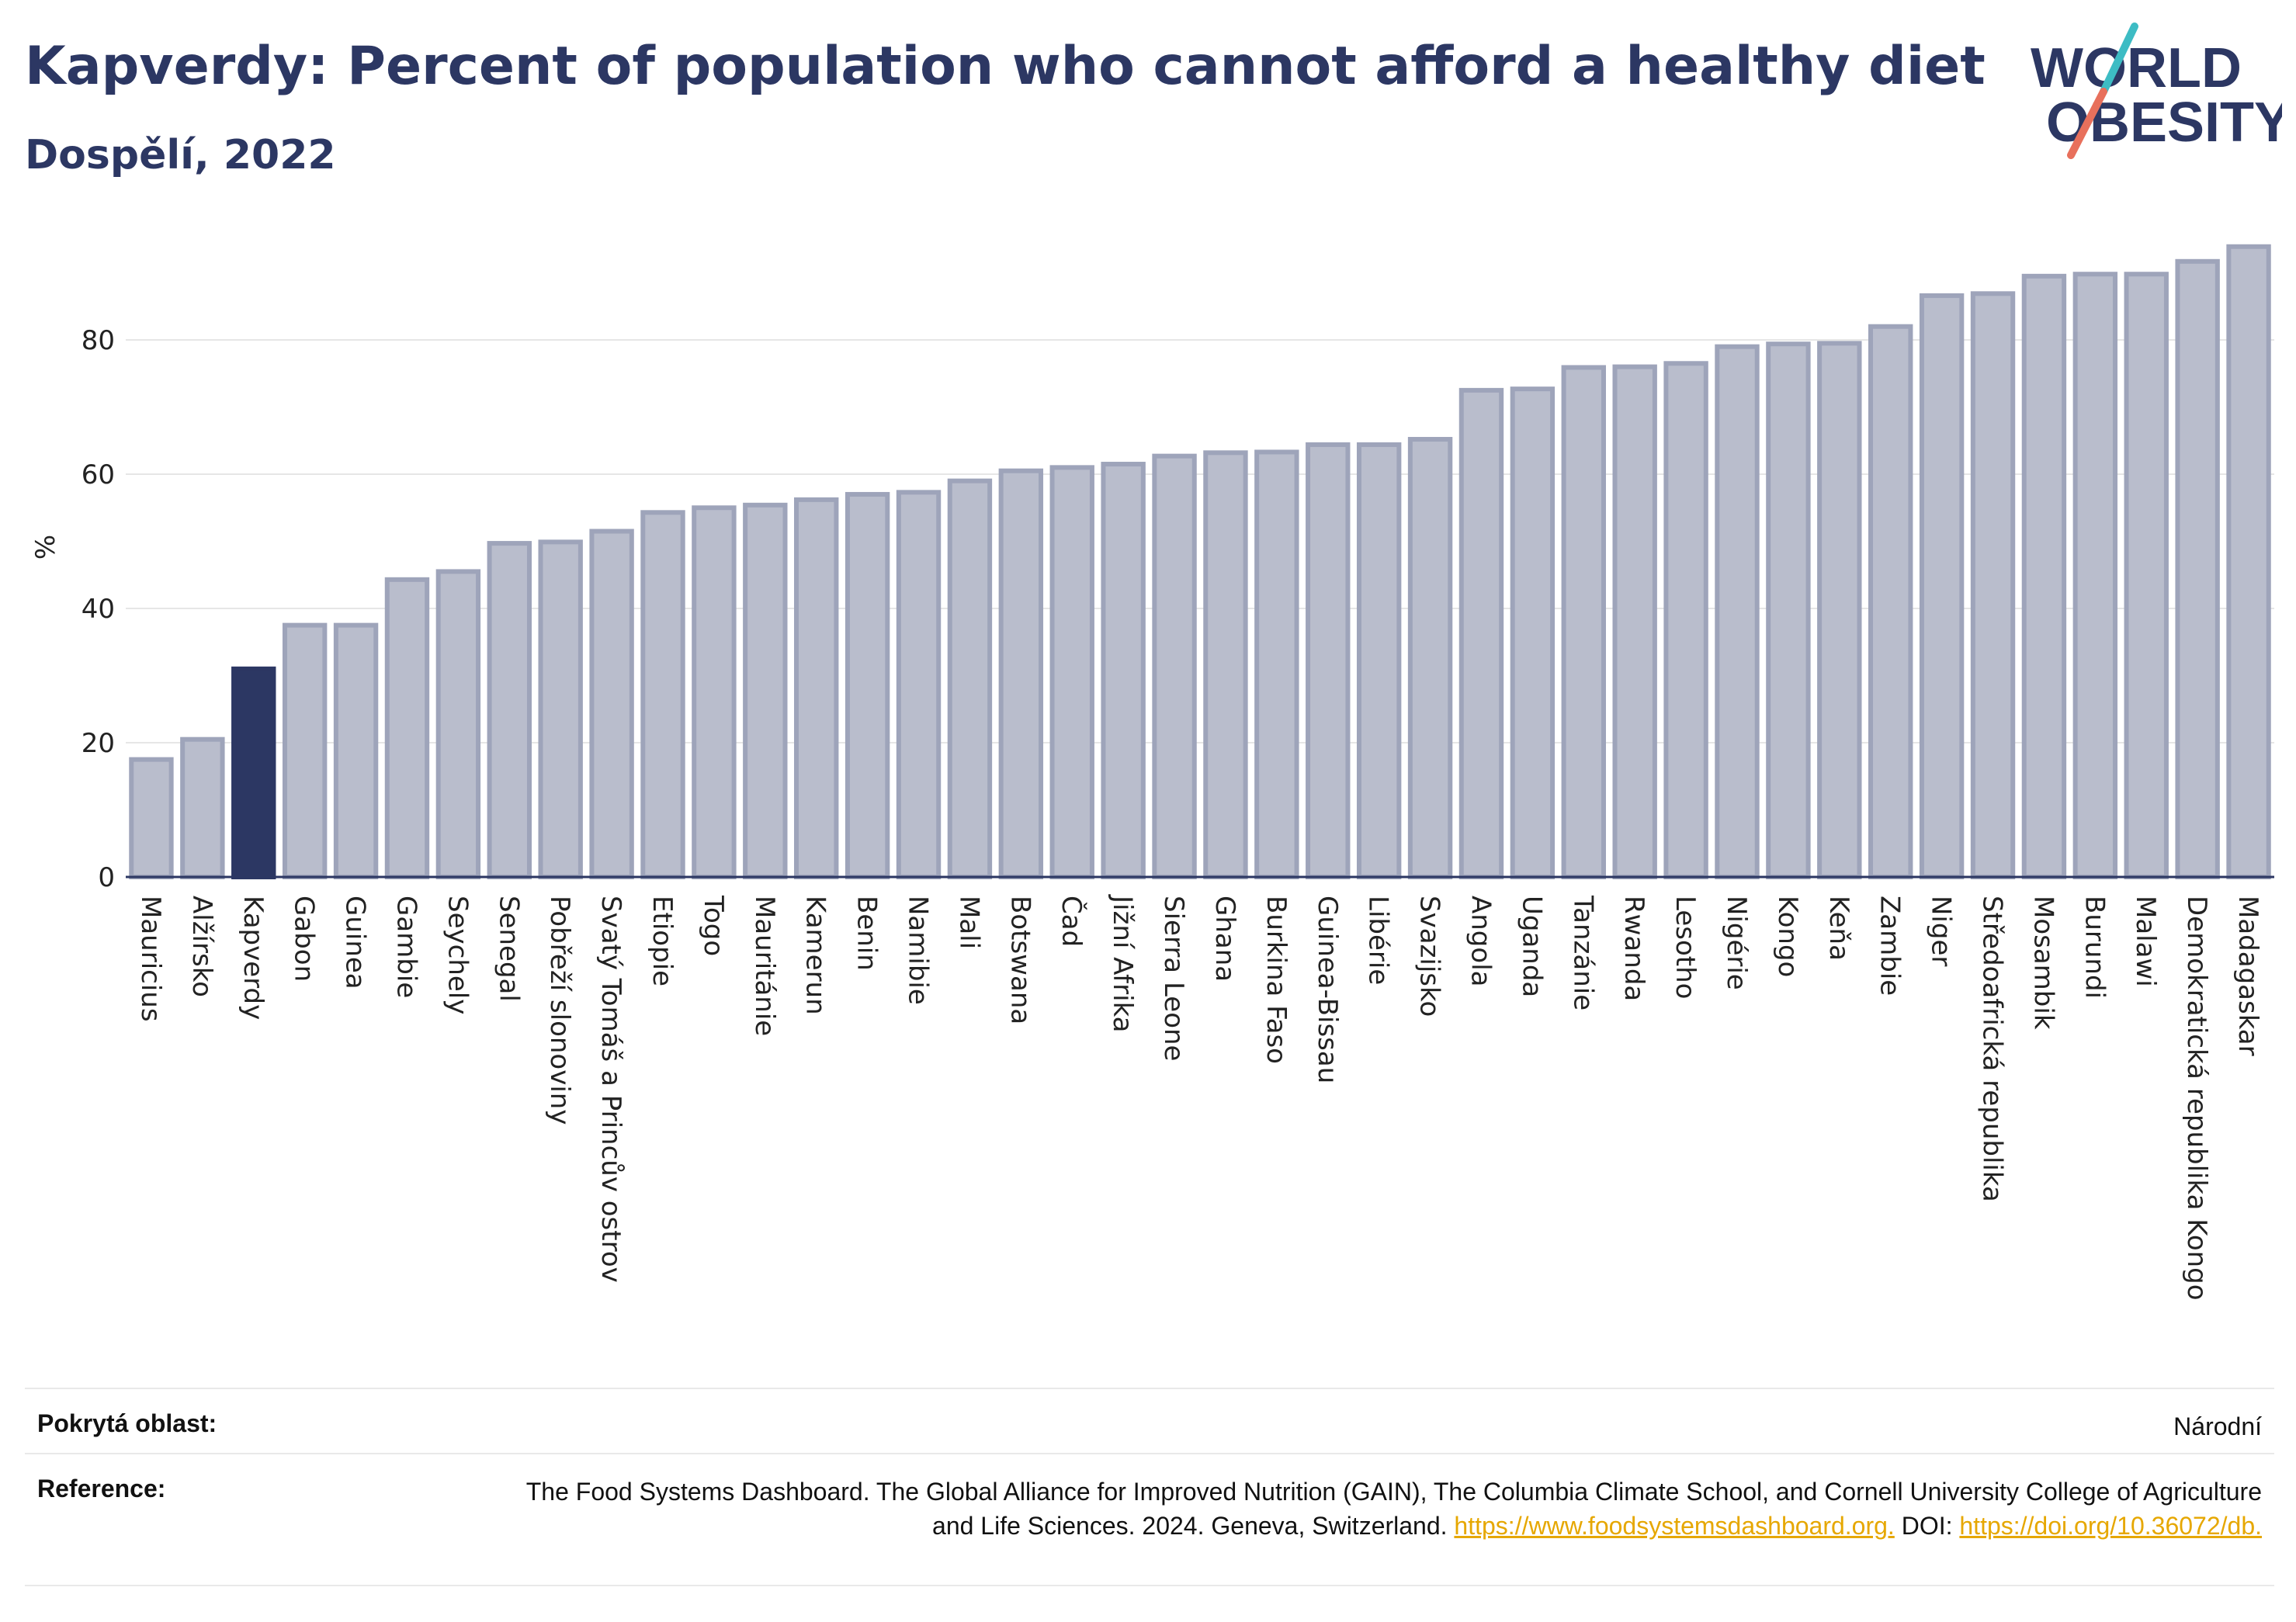 This screenshot has height=1622, width=2296. Describe the element at coordinates (2044, 576) in the screenshot. I see `bar-Mosambik` at that location.